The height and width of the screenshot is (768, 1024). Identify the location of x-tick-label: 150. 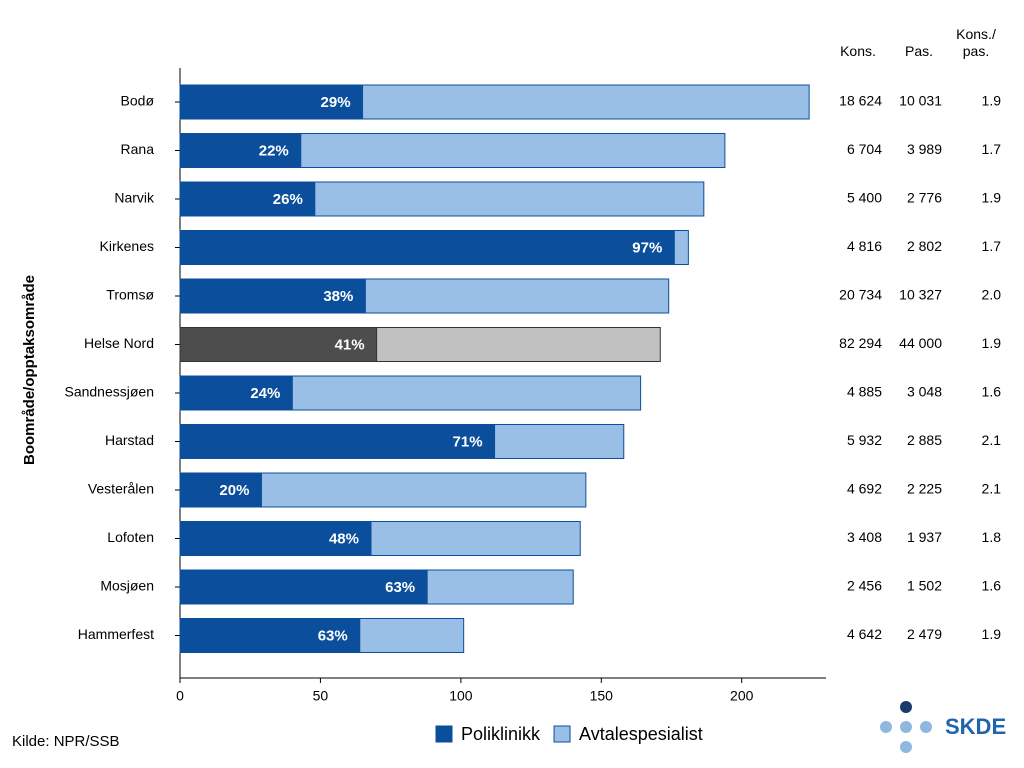
(602, 696).